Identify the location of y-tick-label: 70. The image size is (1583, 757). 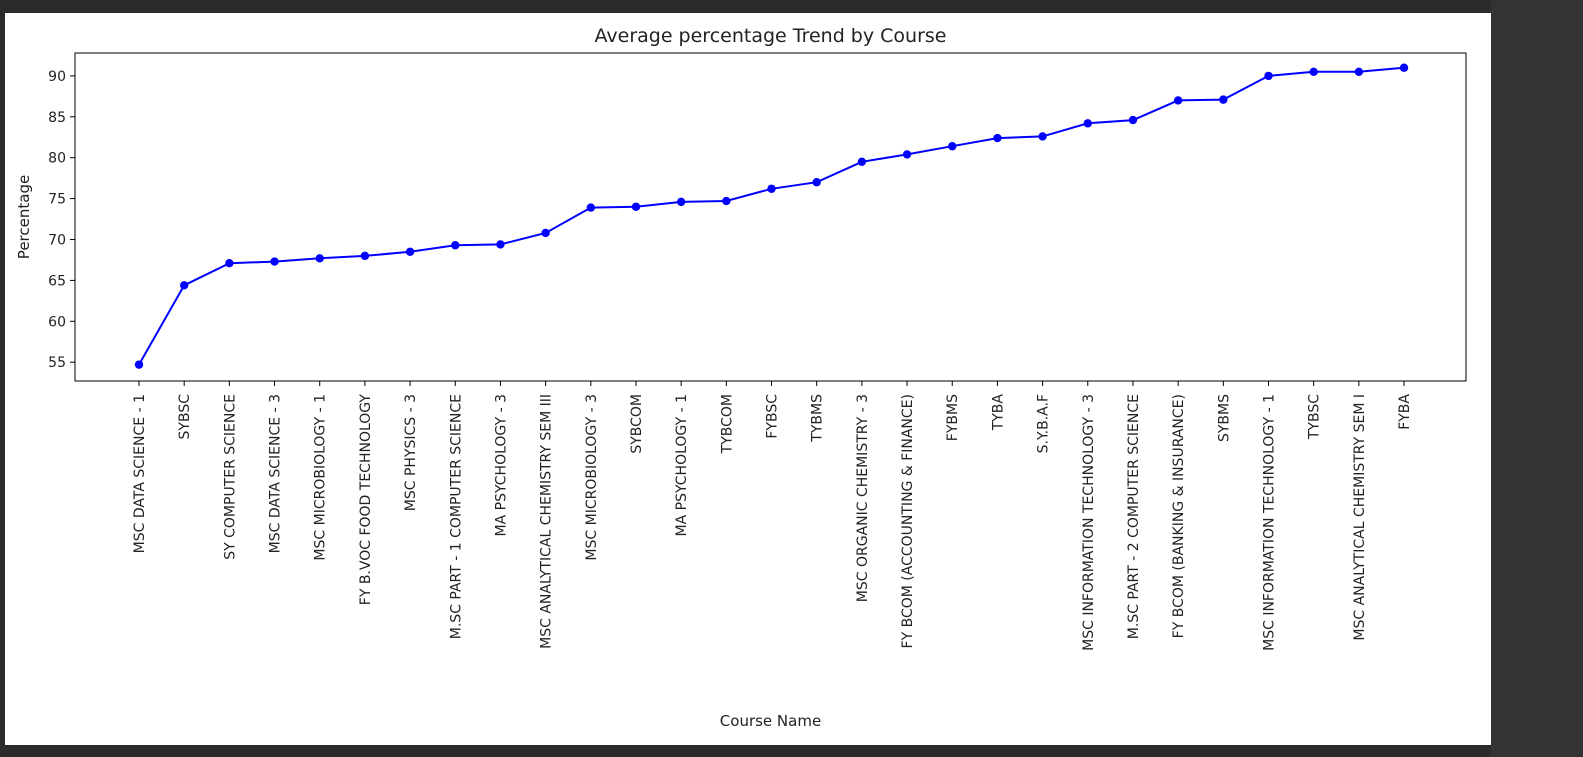
(57, 240).